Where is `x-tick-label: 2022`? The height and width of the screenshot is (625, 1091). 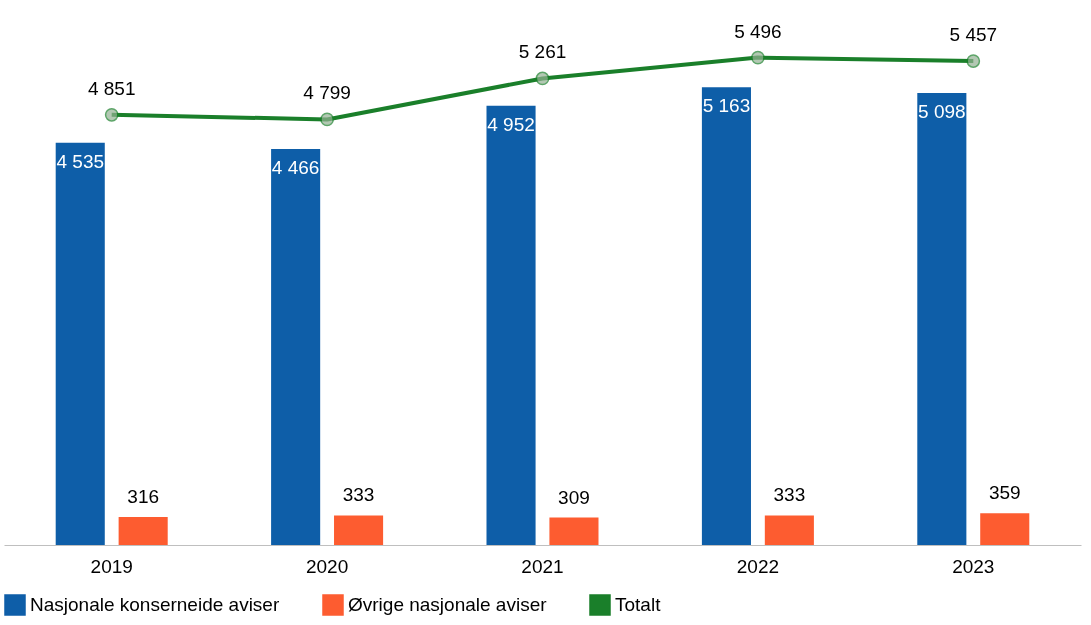 x-tick-label: 2022 is located at coordinates (758, 566).